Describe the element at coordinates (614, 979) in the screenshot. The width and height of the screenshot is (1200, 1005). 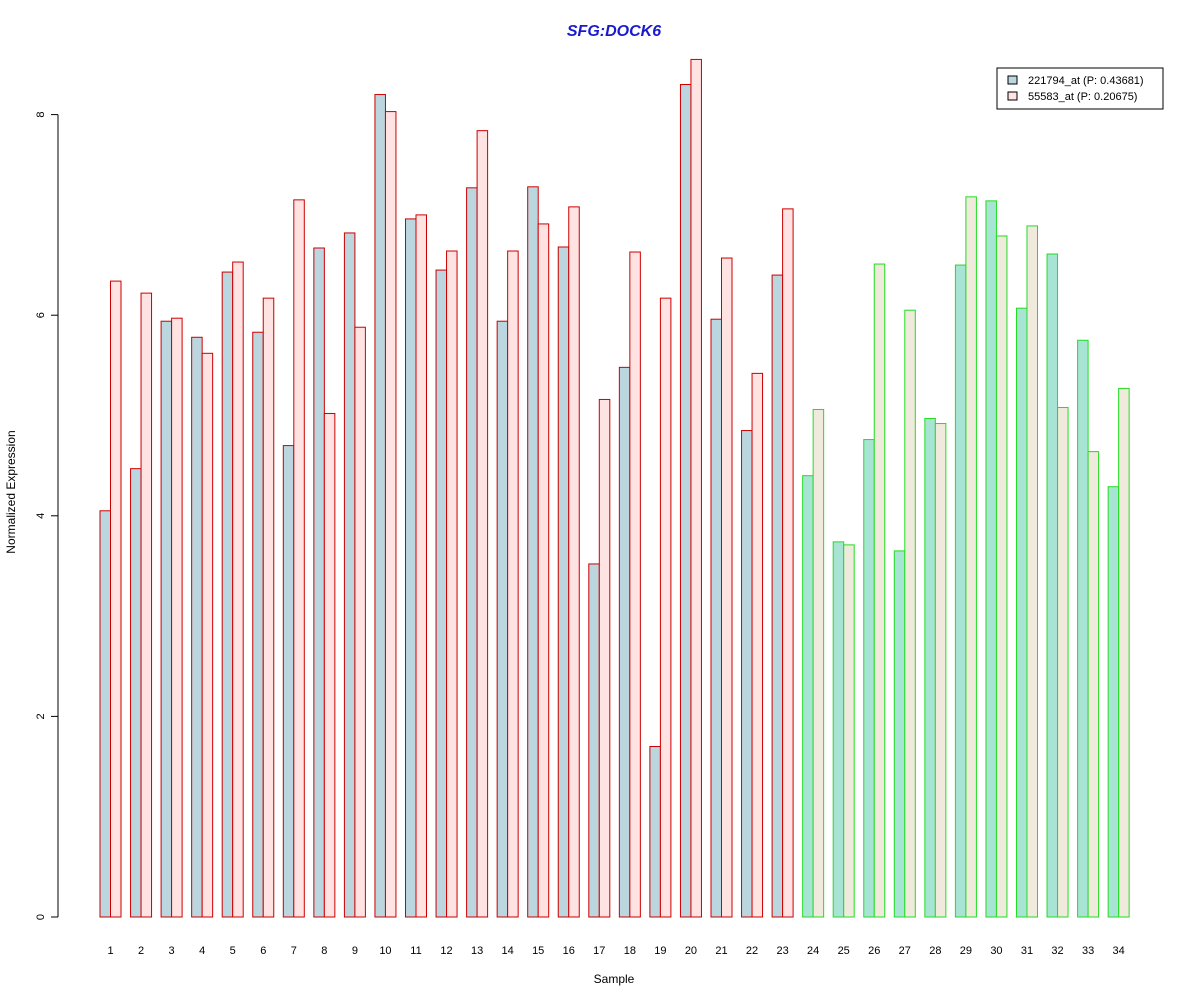
I see `x-axis-label: Sample` at that location.